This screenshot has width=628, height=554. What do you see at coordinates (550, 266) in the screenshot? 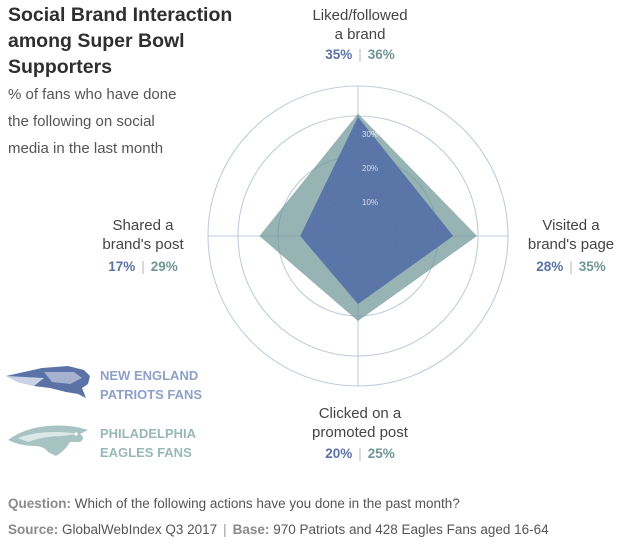
I see `patriots-value: 28%` at bounding box center [550, 266].